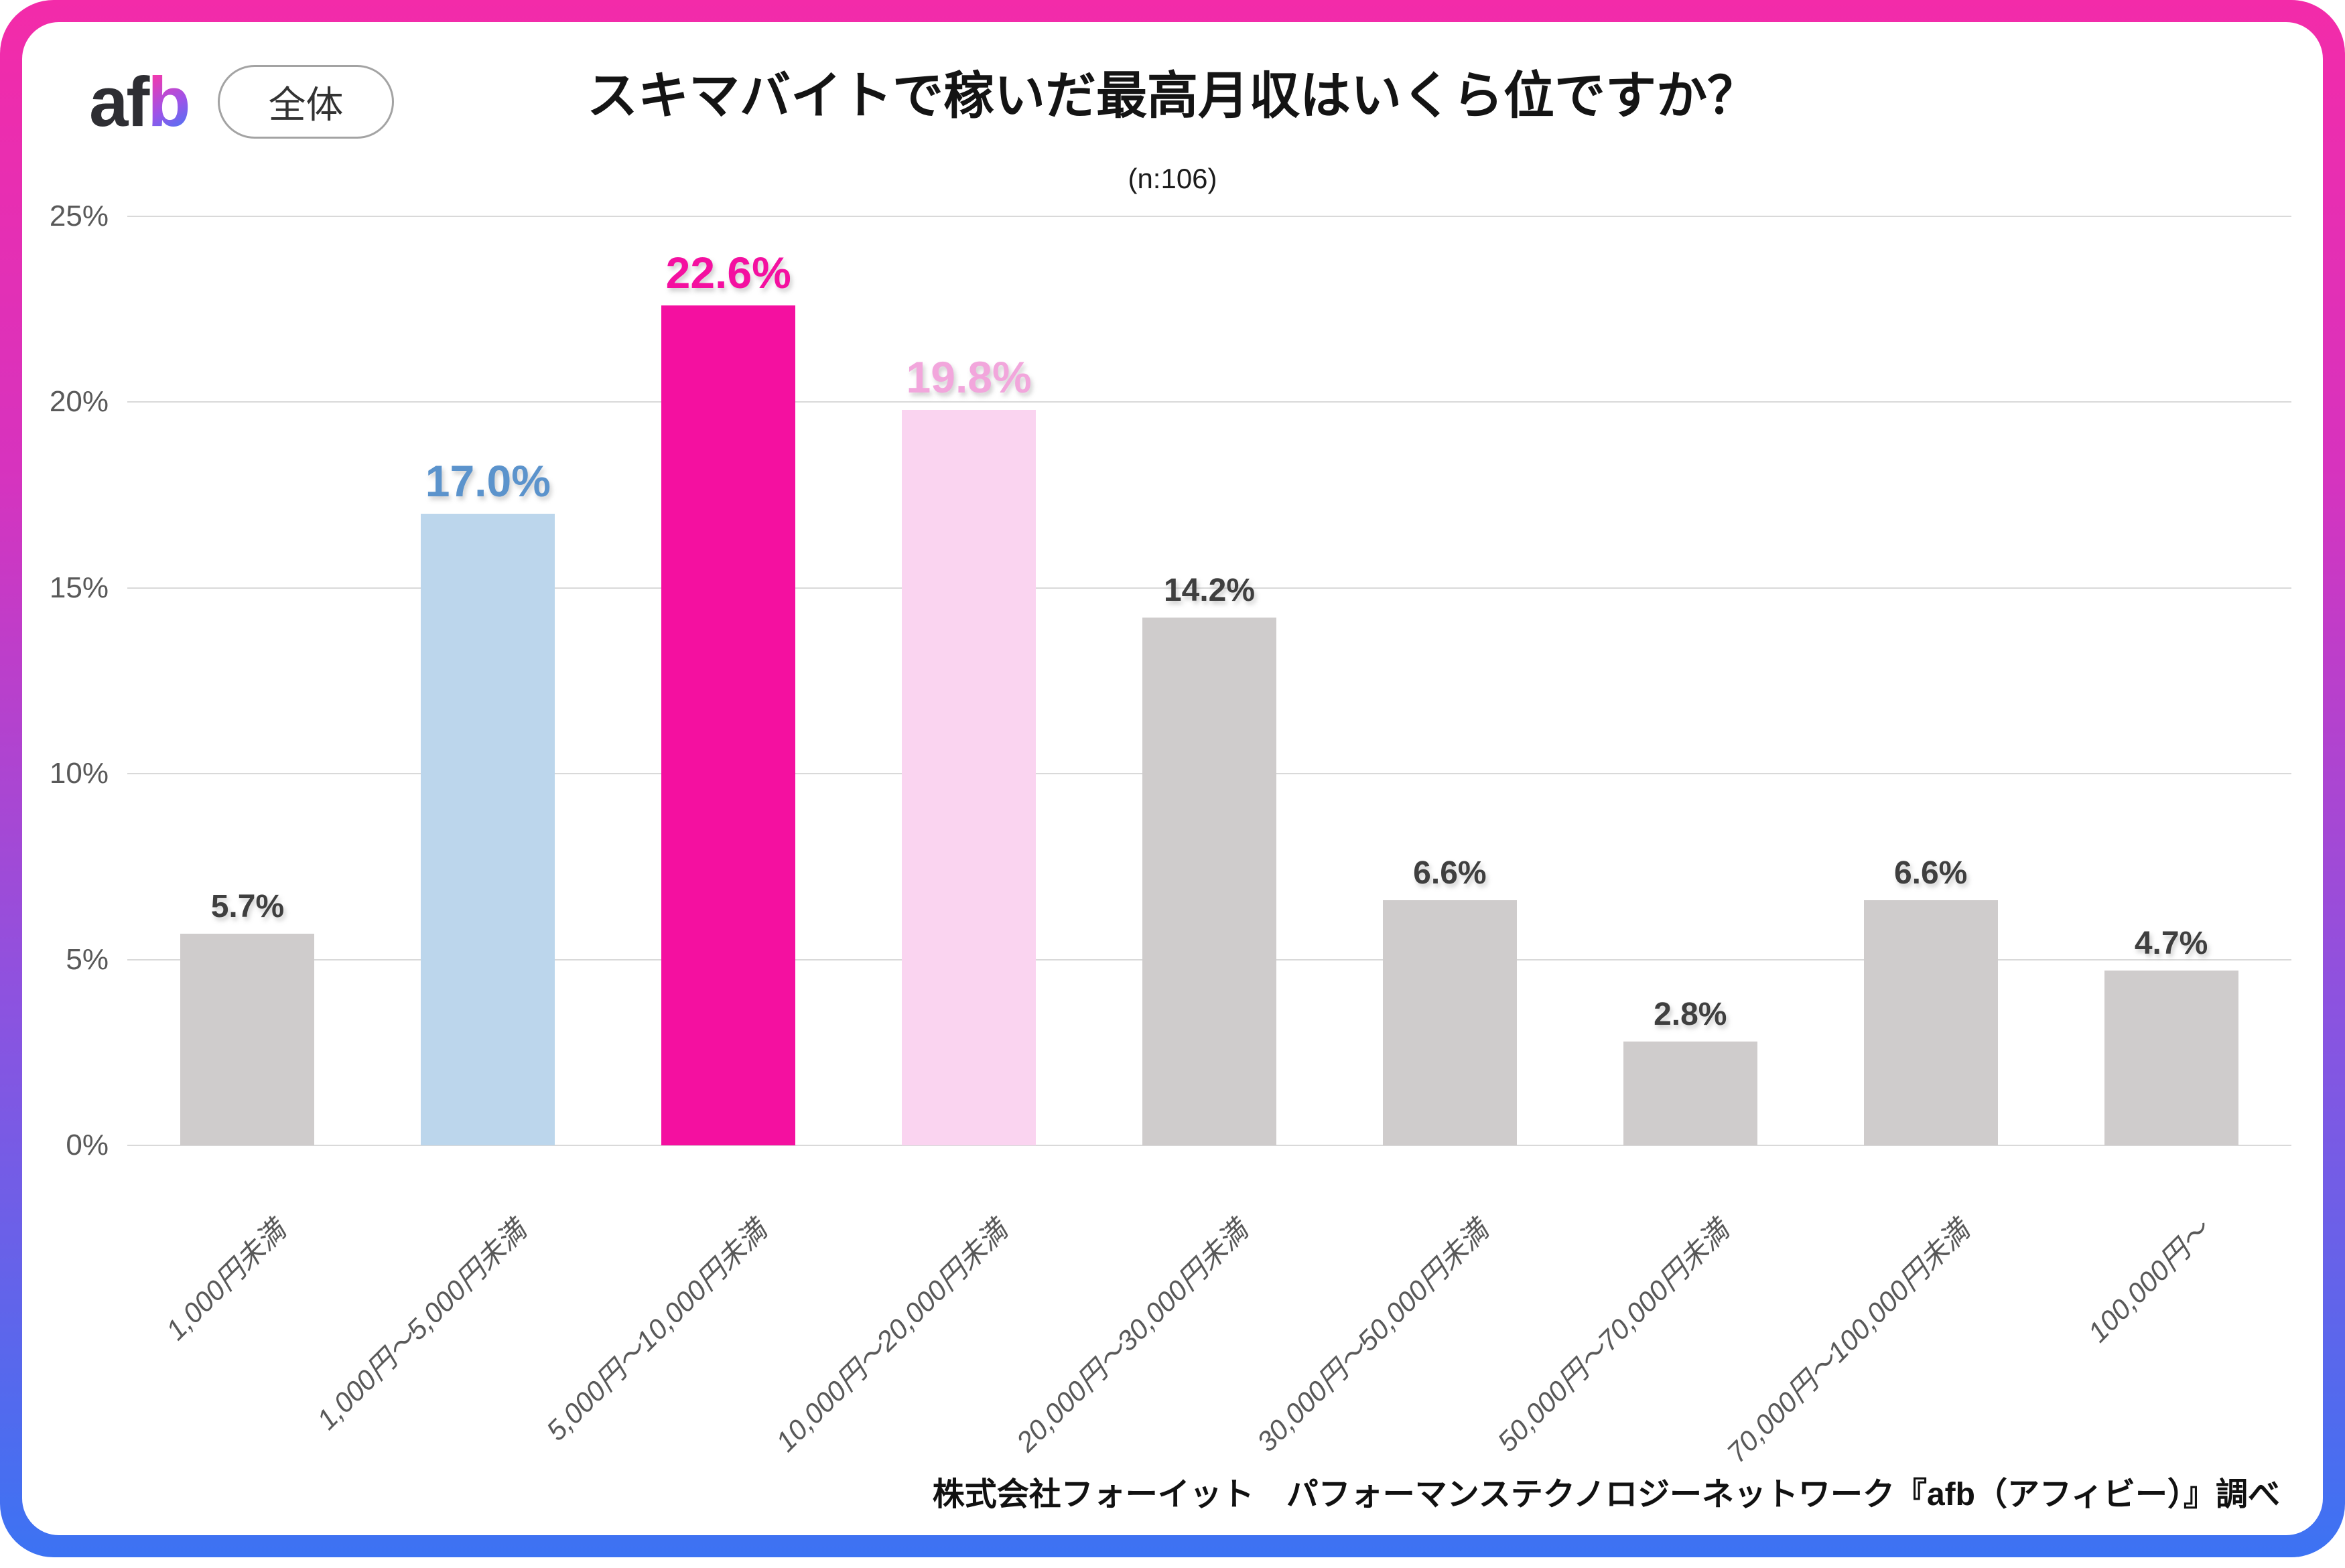  What do you see at coordinates (1210, 591) in the screenshot?
I see `bar-value-label: 14.2%` at bounding box center [1210, 591].